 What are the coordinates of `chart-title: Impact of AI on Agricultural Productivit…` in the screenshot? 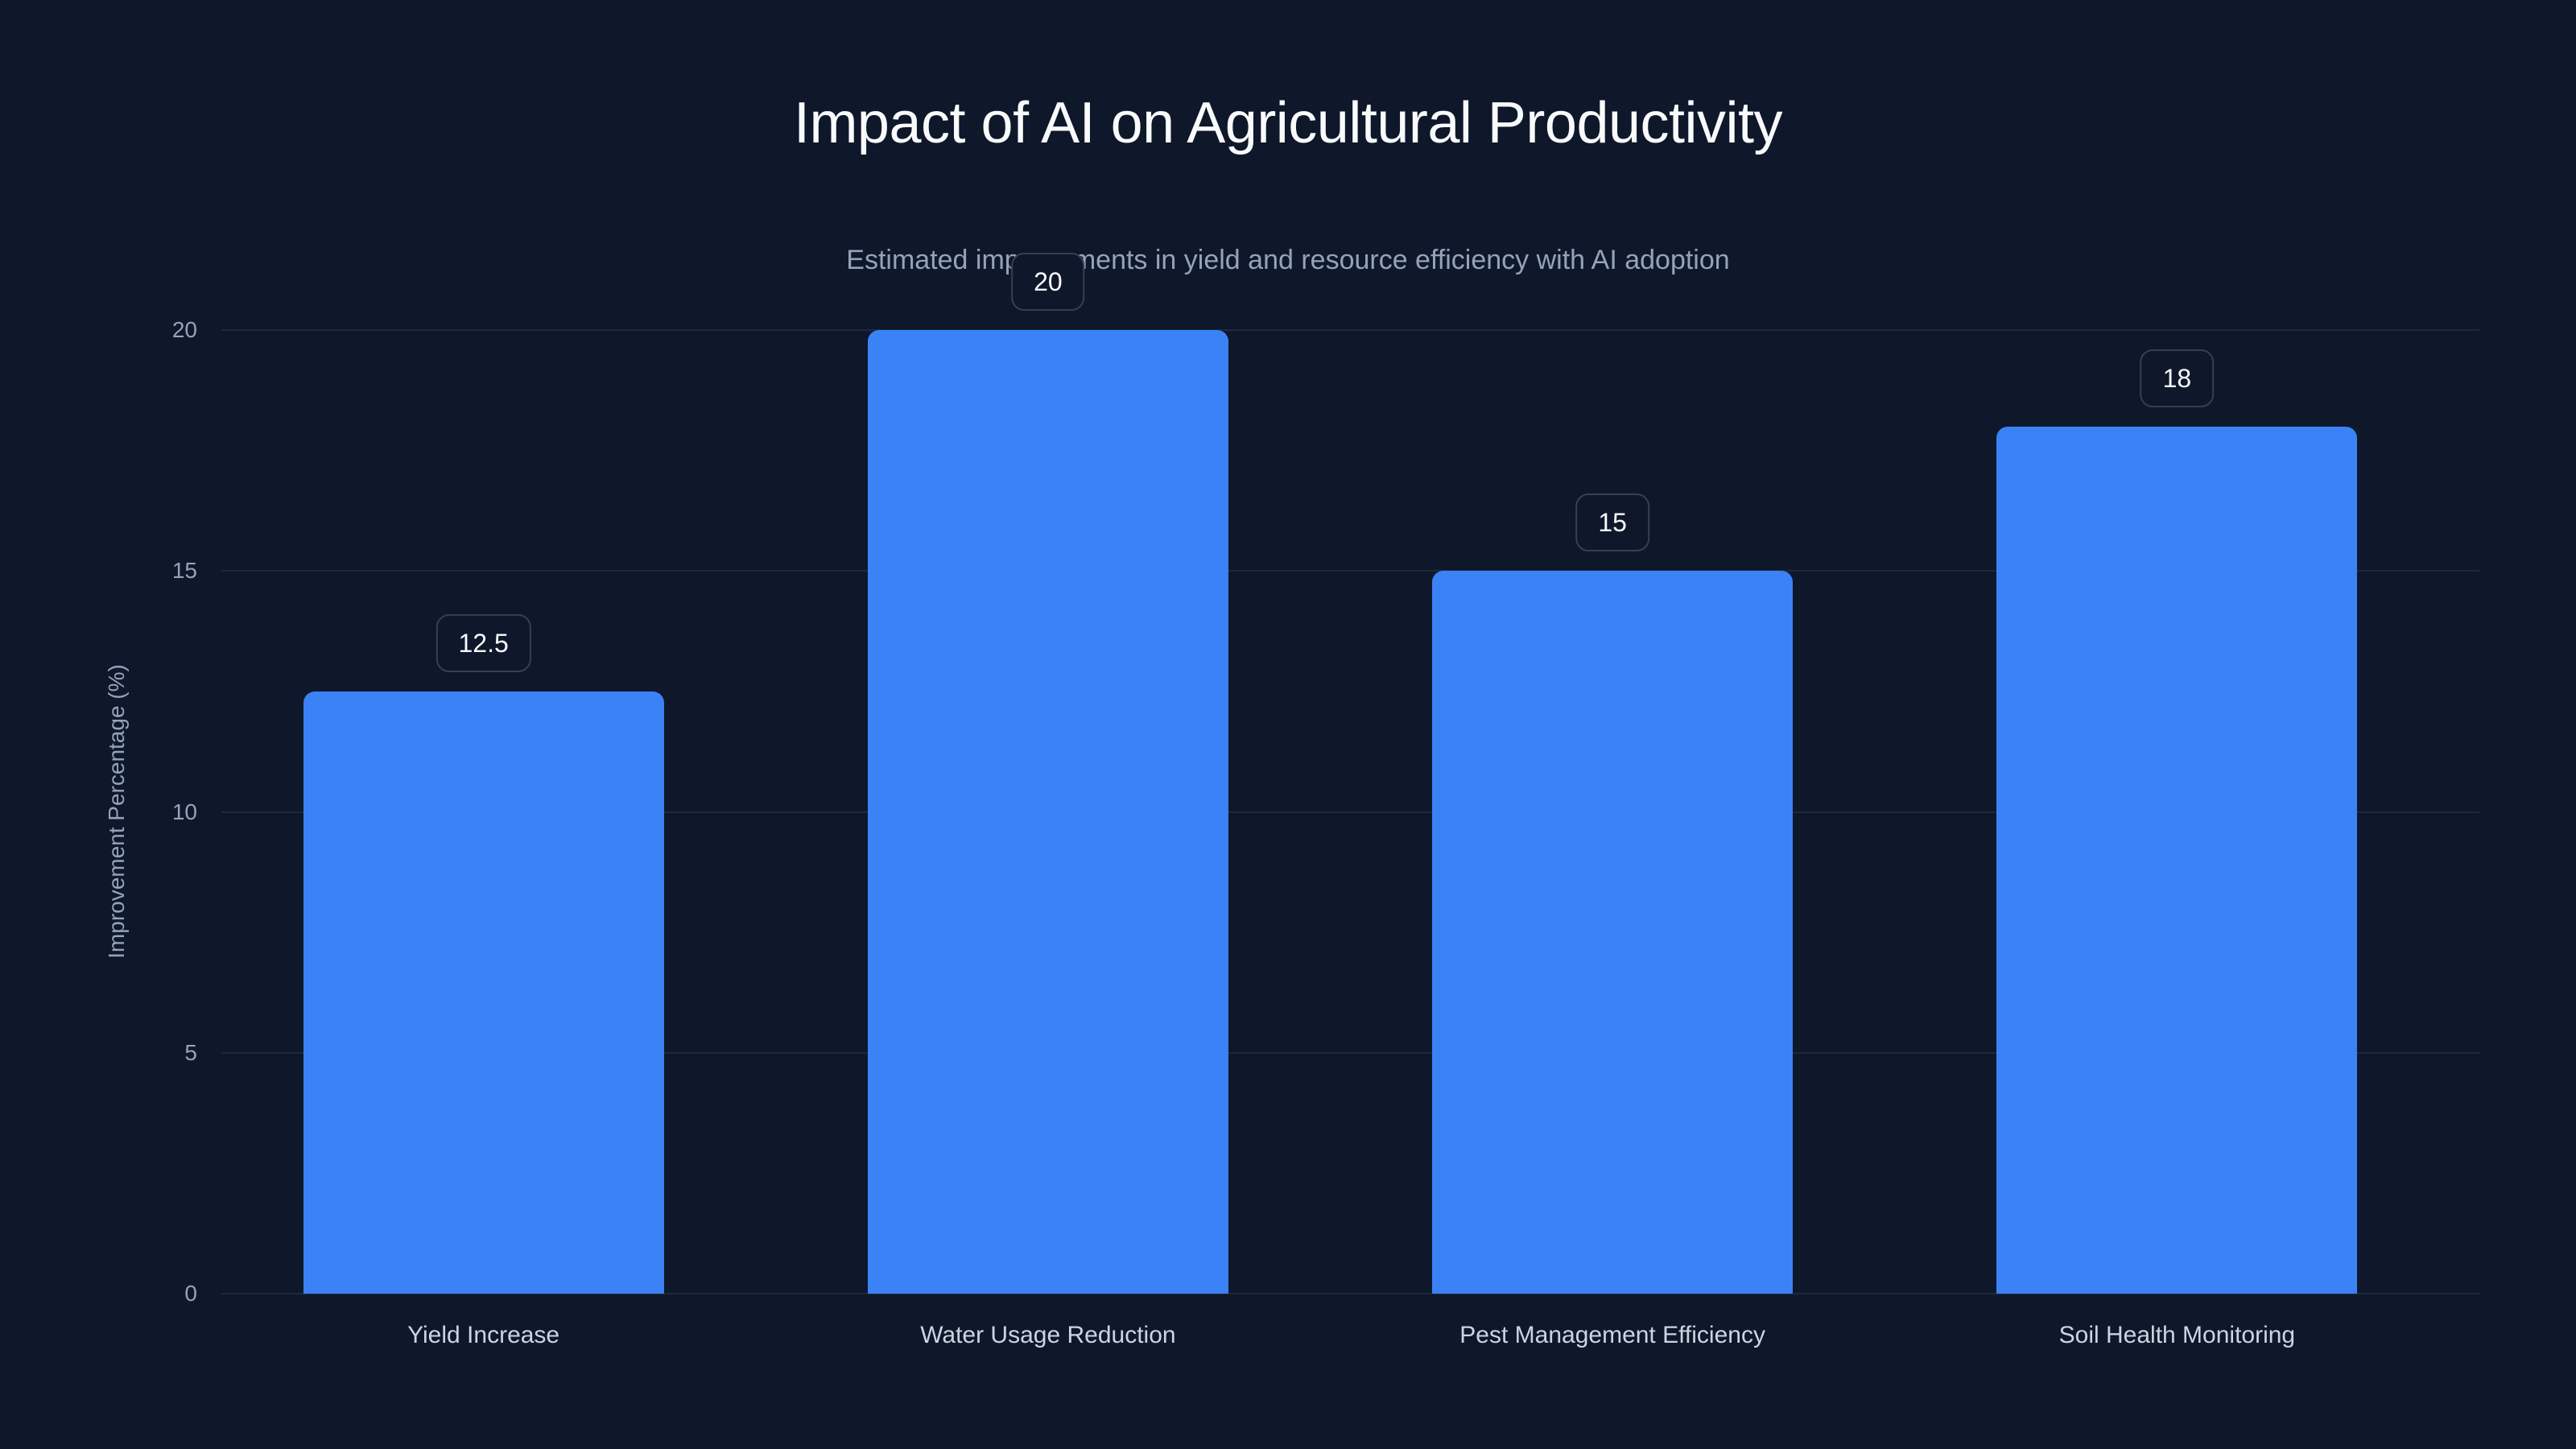 It's located at (1288, 123).